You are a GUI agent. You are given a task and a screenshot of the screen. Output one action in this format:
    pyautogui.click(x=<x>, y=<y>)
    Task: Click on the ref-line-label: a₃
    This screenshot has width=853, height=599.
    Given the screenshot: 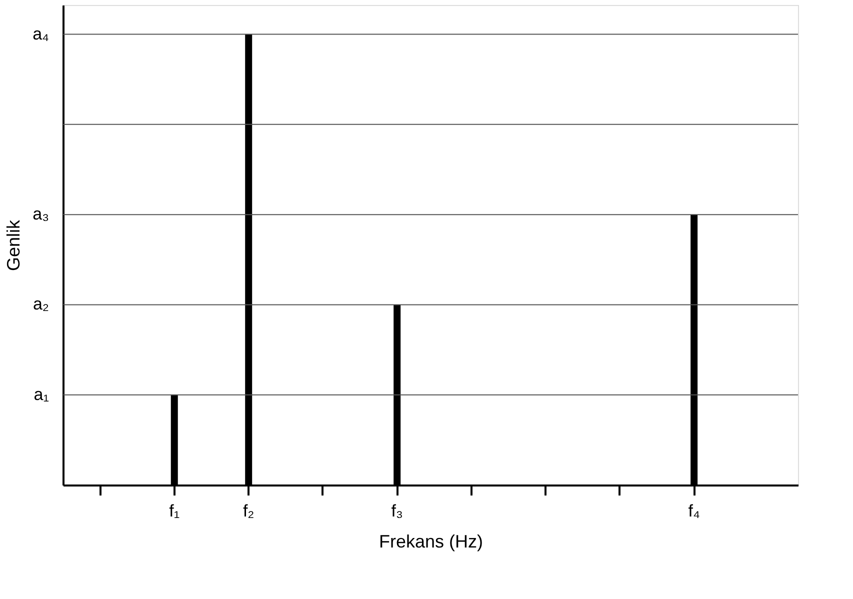 What is the action you would take?
    pyautogui.click(x=40, y=214)
    